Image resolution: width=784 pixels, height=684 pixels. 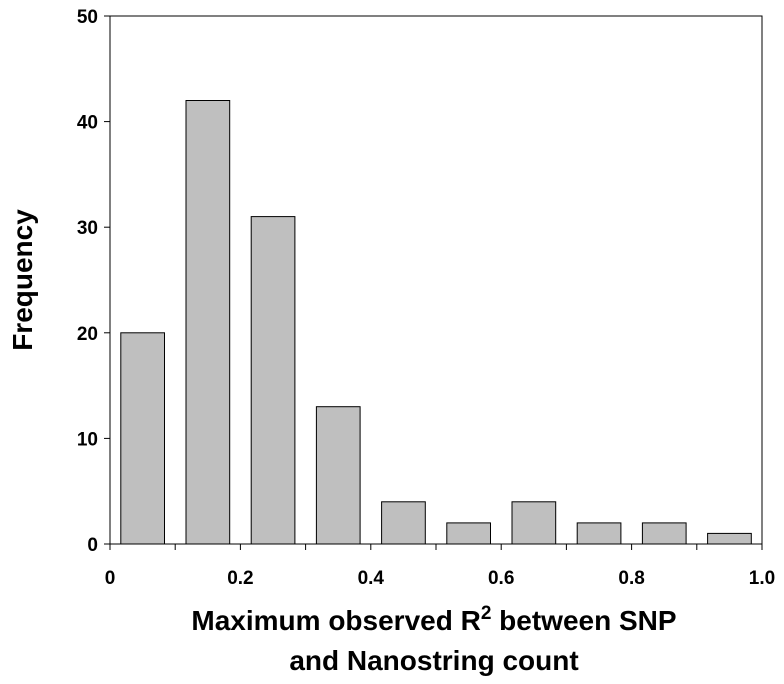 I want to click on x-axis-label-prefix: Maximum observed R, so click(x=335, y=620).